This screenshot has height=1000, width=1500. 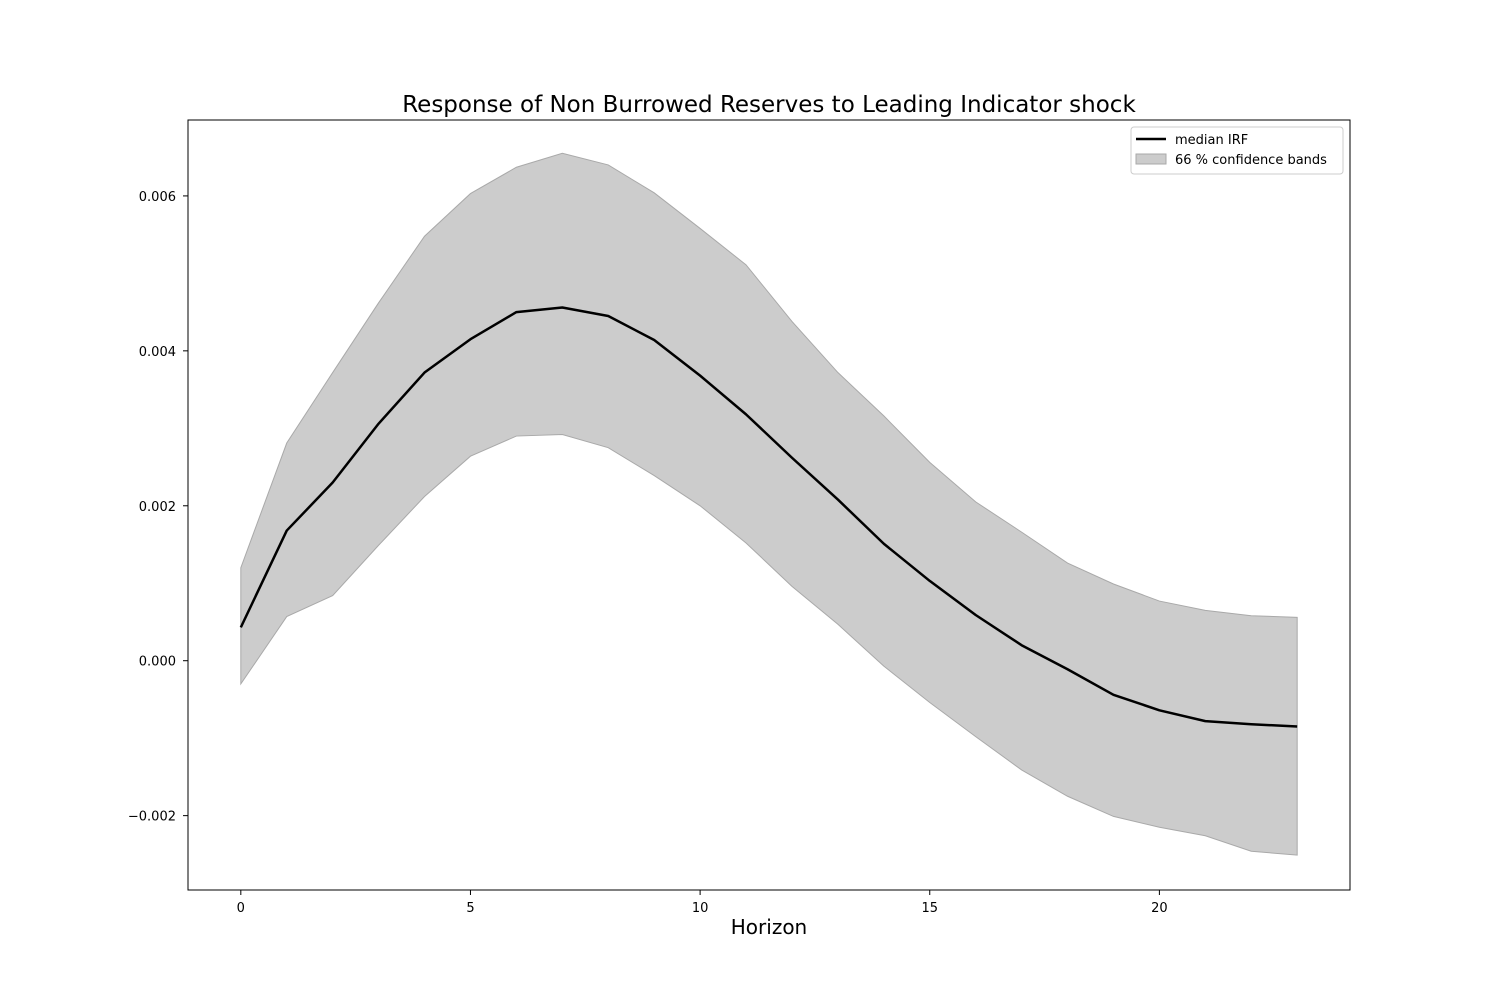 What do you see at coordinates (152, 817) in the screenshot?
I see `y-tick-label: −0.002` at bounding box center [152, 817].